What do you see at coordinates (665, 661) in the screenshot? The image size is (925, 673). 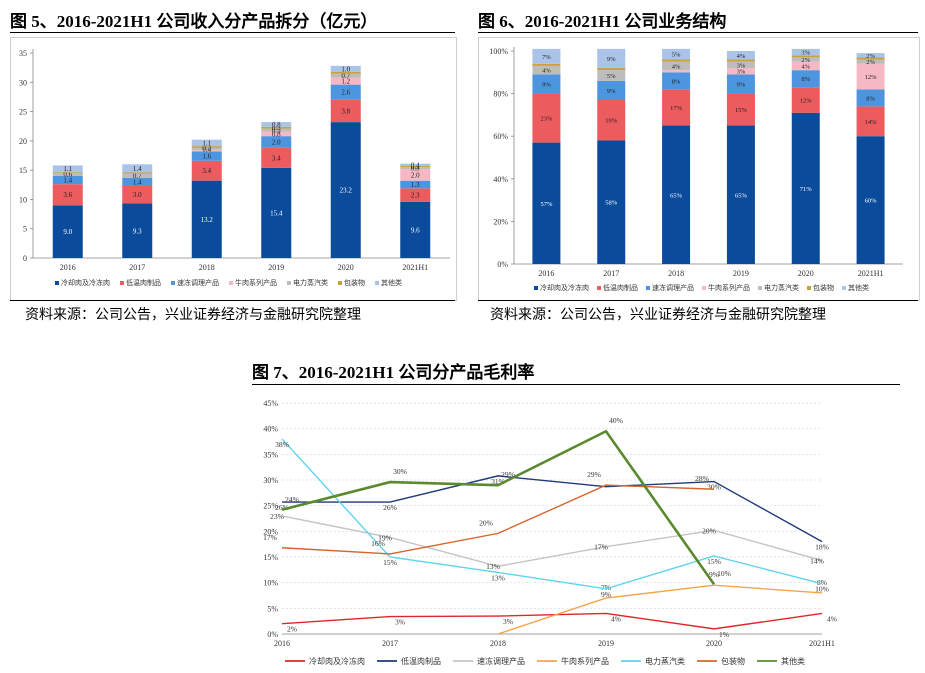 I see `c7-legend-label: 电力蒸汽类` at bounding box center [665, 661].